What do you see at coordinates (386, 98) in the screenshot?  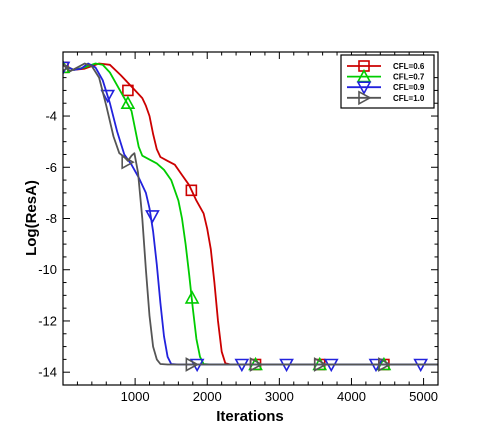 I see `legend-entry: CFL=1.0` at bounding box center [386, 98].